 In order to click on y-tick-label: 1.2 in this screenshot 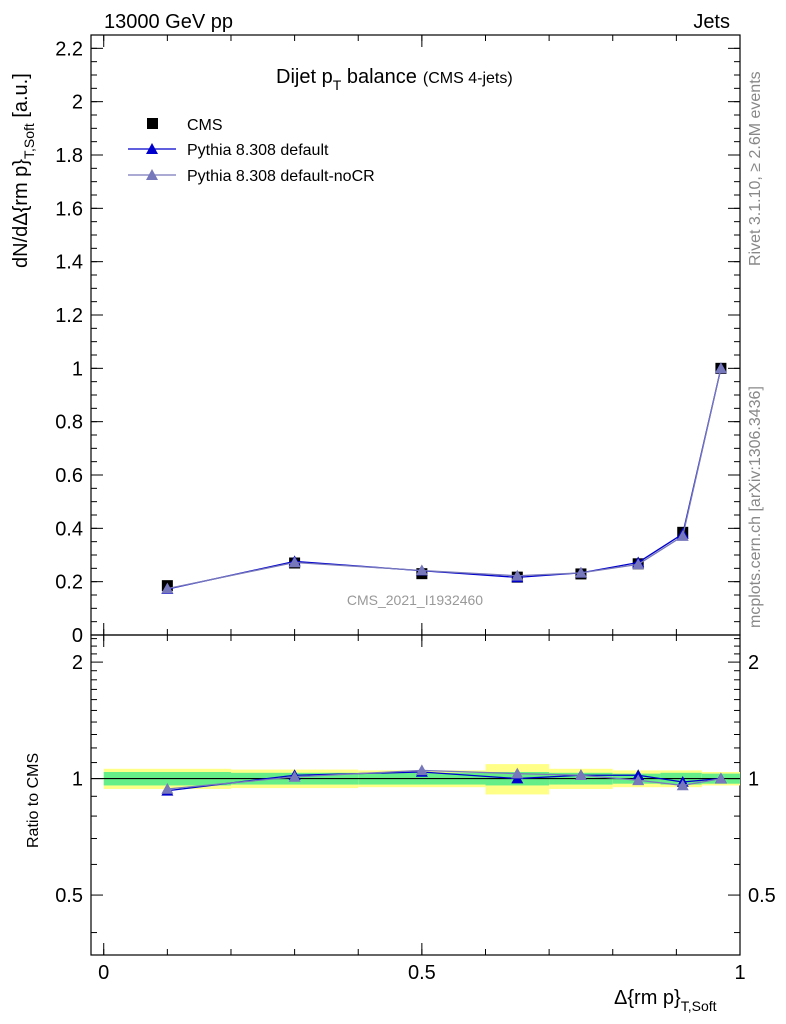, I will do `click(69, 316)`.